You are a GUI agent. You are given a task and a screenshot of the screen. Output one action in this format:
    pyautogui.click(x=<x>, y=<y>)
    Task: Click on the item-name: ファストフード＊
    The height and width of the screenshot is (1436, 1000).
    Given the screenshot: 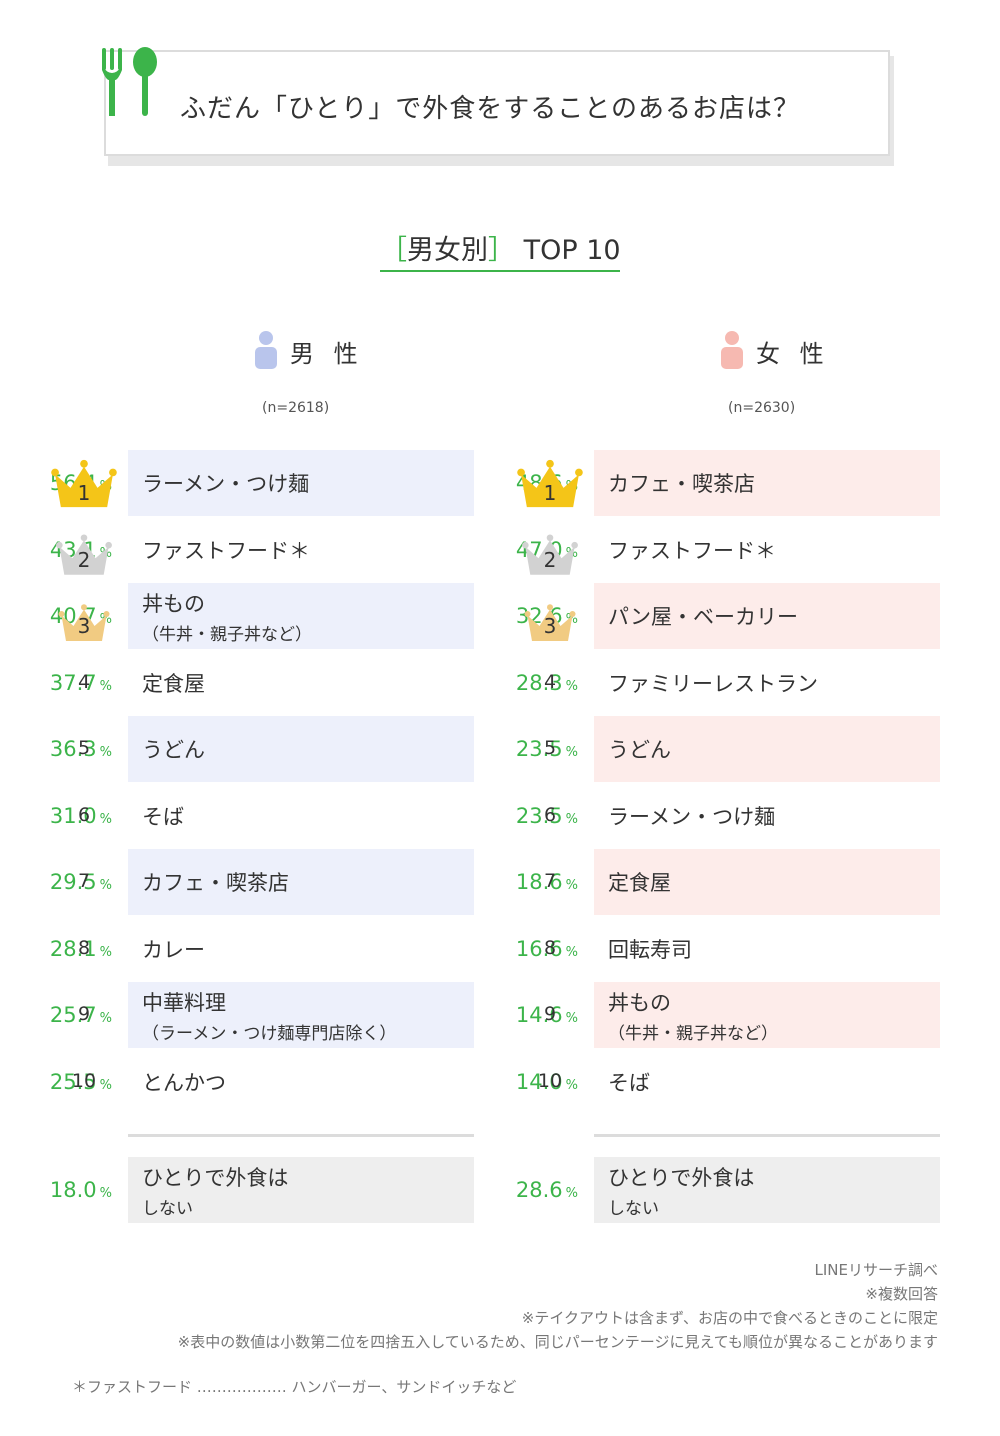 What is the action you would take?
    pyautogui.click(x=692, y=550)
    